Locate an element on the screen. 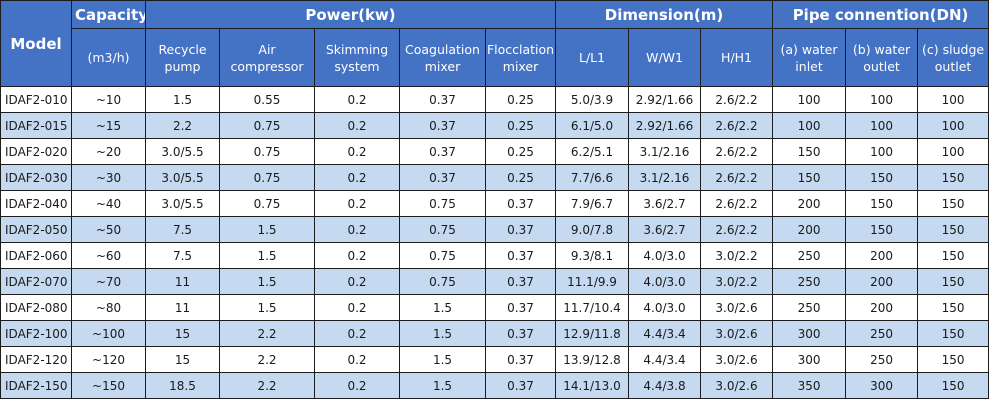 This screenshot has height=400, width=989. power-header: Power(kw) is located at coordinates (350, 14).